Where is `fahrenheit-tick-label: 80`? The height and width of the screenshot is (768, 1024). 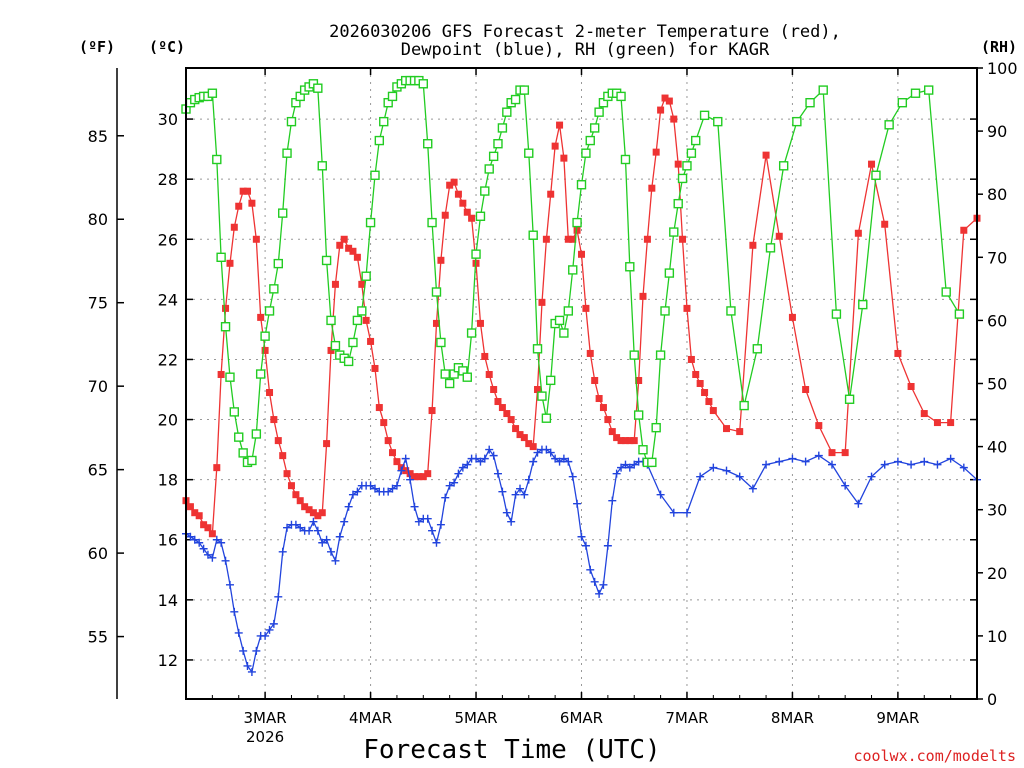
fahrenheit-tick-label: 80 is located at coordinates (98, 219).